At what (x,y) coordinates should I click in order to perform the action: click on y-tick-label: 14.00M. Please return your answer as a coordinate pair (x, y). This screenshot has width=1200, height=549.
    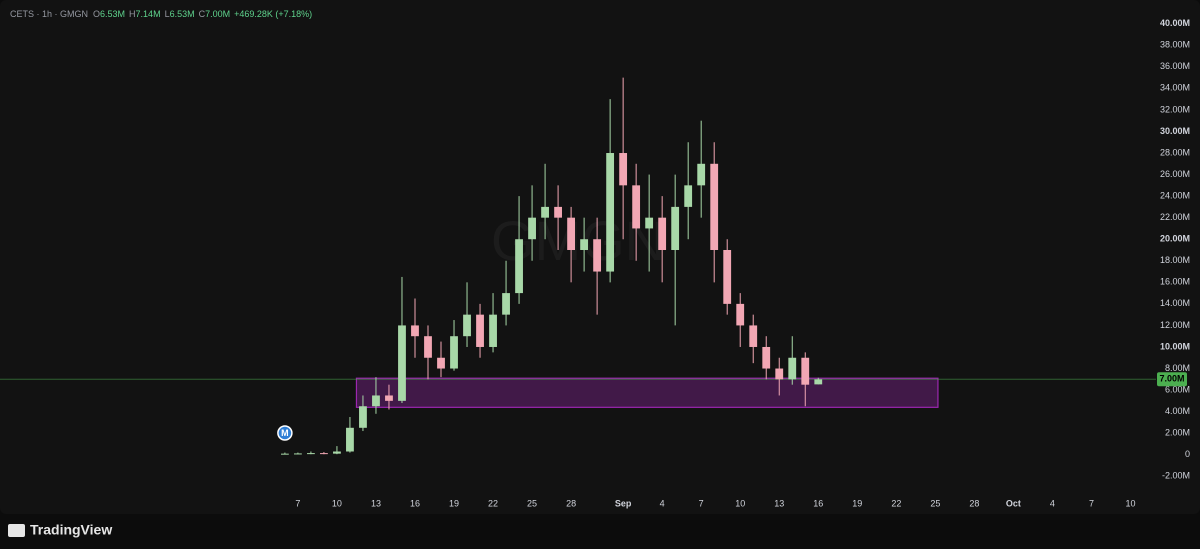
    Looking at the image, I should click on (1175, 303).